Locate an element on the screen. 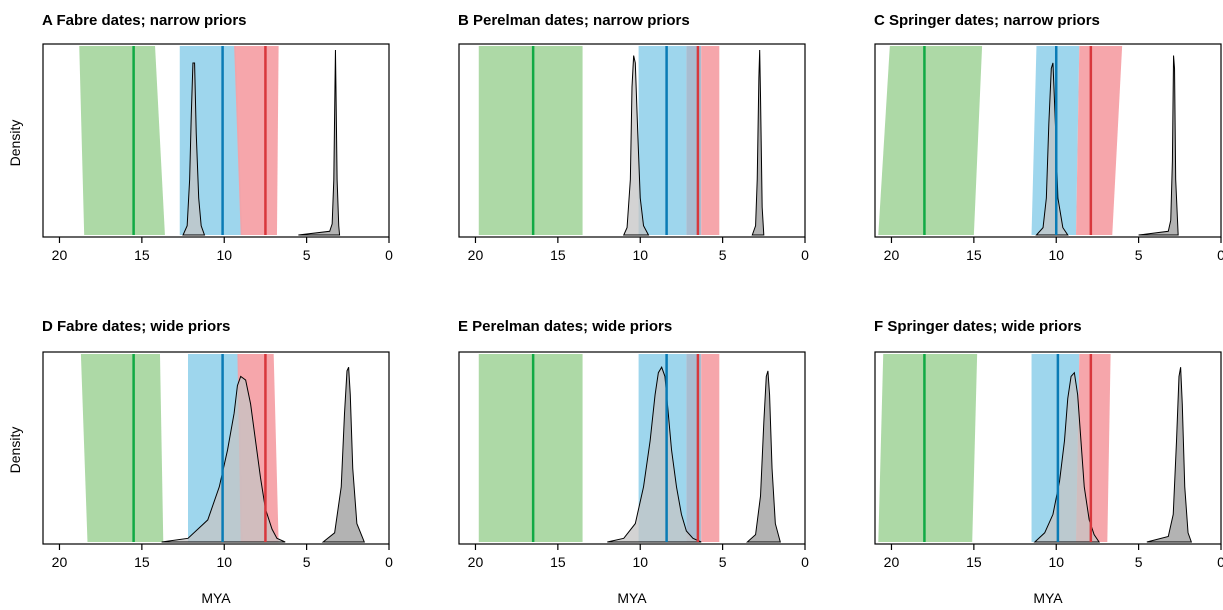 The height and width of the screenshot is (610, 1223). panel-e: E Perelman dates; wide priors 20 15 10 5 0 MYA is located at coordinates (633, 462).